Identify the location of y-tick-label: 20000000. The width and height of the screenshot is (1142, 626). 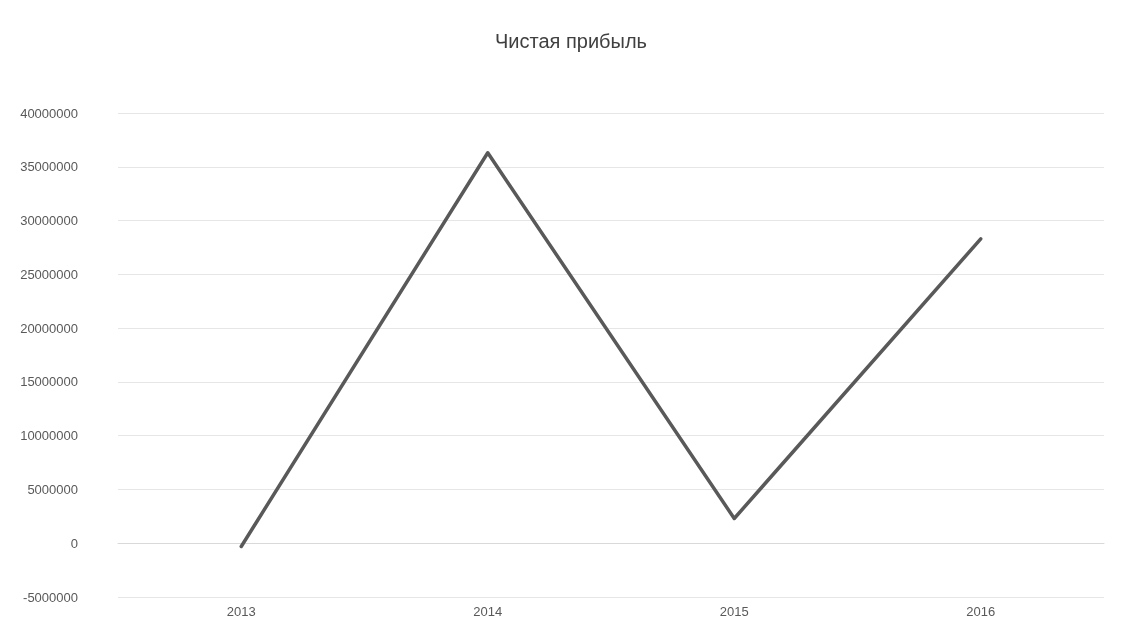
(49, 328).